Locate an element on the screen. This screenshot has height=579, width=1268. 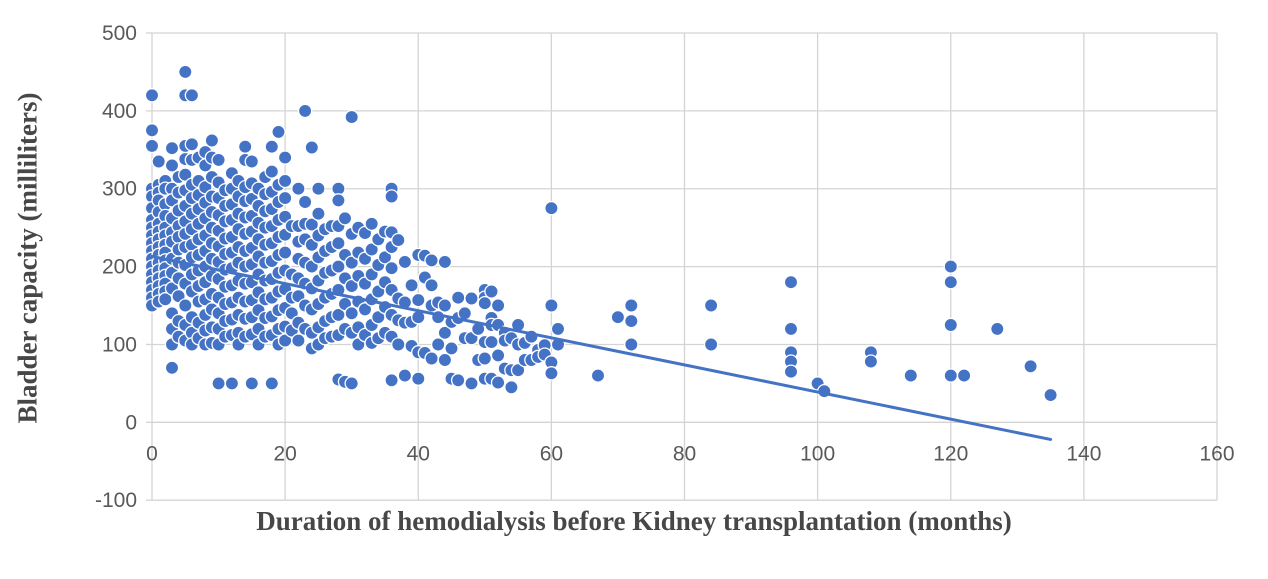
x-tick-label: 120 is located at coordinates (950, 453).